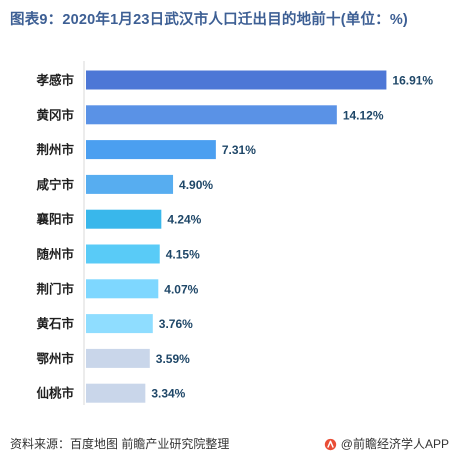  What do you see at coordinates (330, 444) in the screenshot?
I see `brand-logo-icon` at bounding box center [330, 444].